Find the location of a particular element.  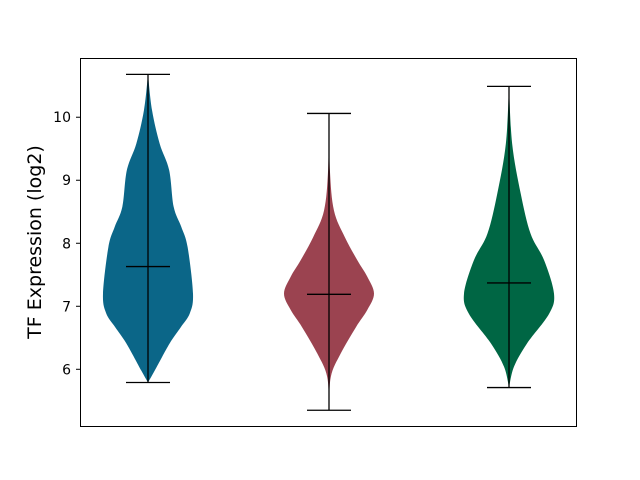

y-tick-label: 8 is located at coordinates (66, 244).